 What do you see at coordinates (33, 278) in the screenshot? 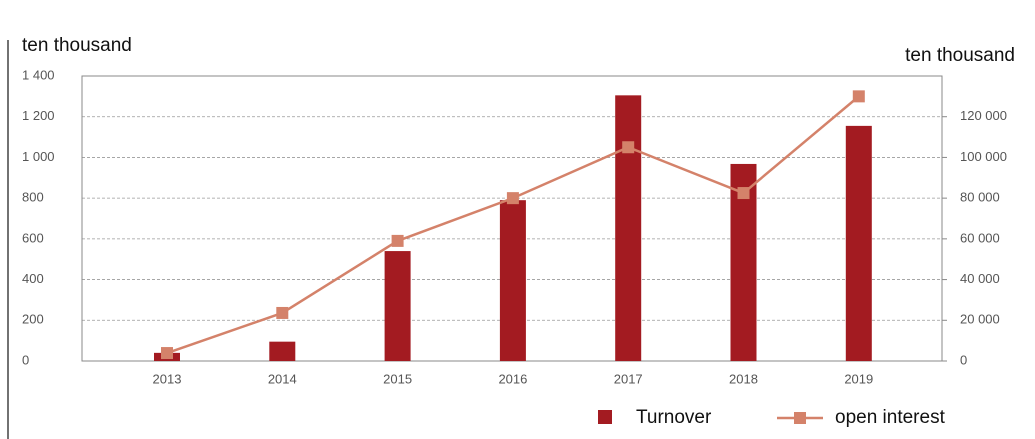
I see `y-tick-label: 400` at bounding box center [33, 278].